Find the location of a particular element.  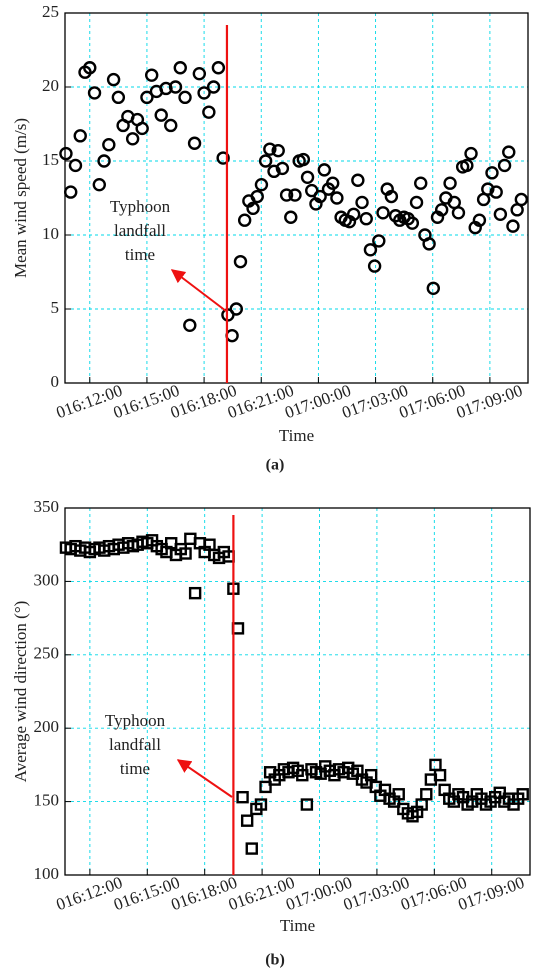

y-tick-label: 0 is located at coordinates (55, 381).